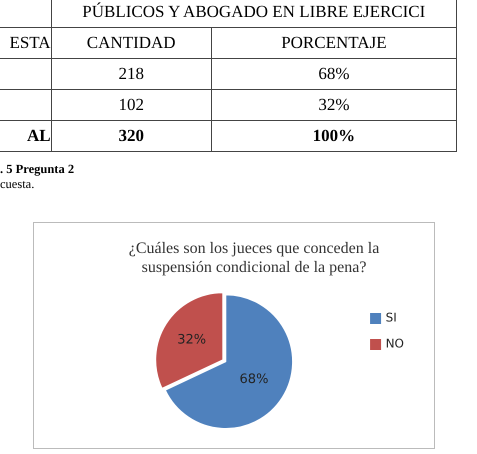 The height and width of the screenshot is (454, 477). Describe the element at coordinates (254, 267) in the screenshot. I see `text: suspensión condicional de la pena?` at that location.